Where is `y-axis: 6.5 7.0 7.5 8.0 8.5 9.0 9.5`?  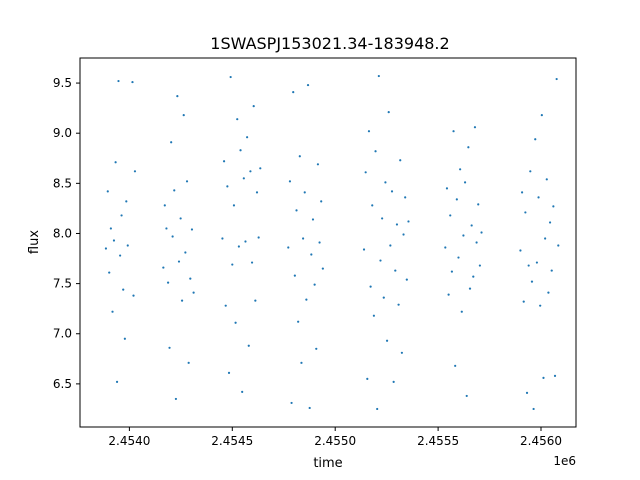
y-axis: 6.5 7.0 7.5 8.0 8.5 9.0 9.5 is located at coordinates (66, 233).